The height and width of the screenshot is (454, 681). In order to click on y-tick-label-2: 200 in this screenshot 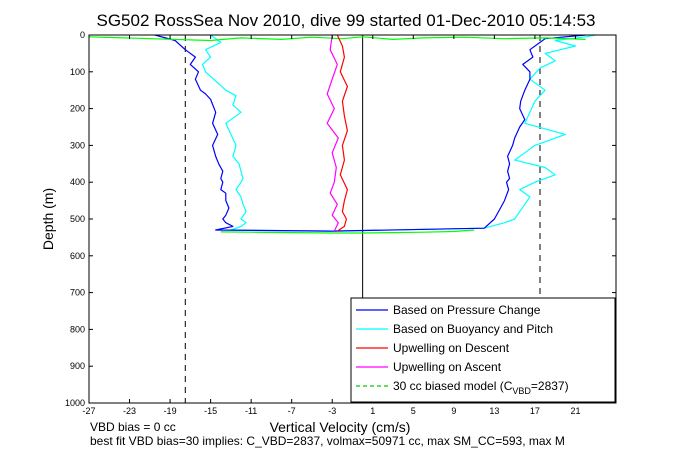, I will do `click(77, 109)`.